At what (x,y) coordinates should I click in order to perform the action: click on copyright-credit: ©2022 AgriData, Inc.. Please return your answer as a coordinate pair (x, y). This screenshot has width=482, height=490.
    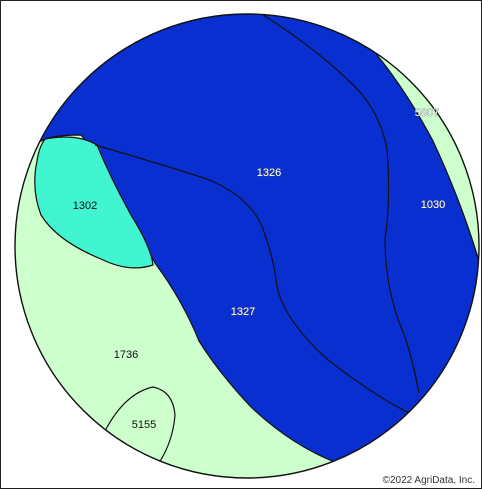
    Looking at the image, I should click on (428, 480).